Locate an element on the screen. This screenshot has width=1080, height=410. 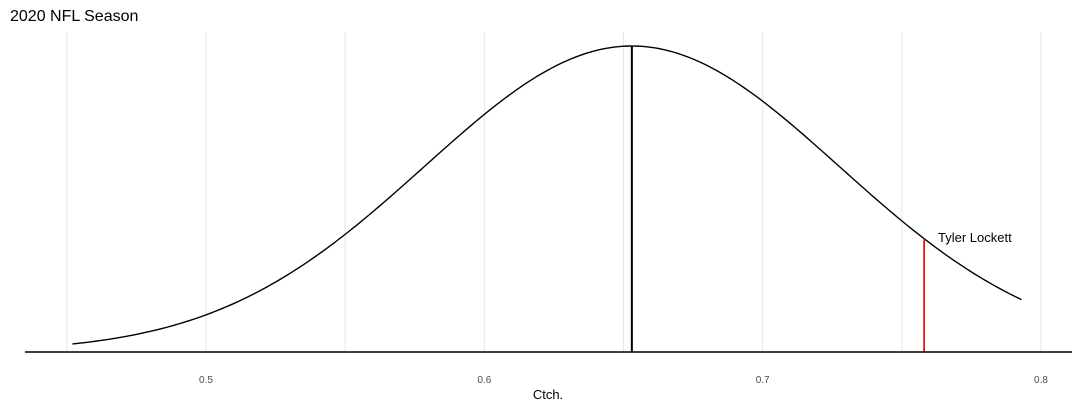
x-tick-labels: 0.5 0.6 0.7 0.8 is located at coordinates (623, 380).